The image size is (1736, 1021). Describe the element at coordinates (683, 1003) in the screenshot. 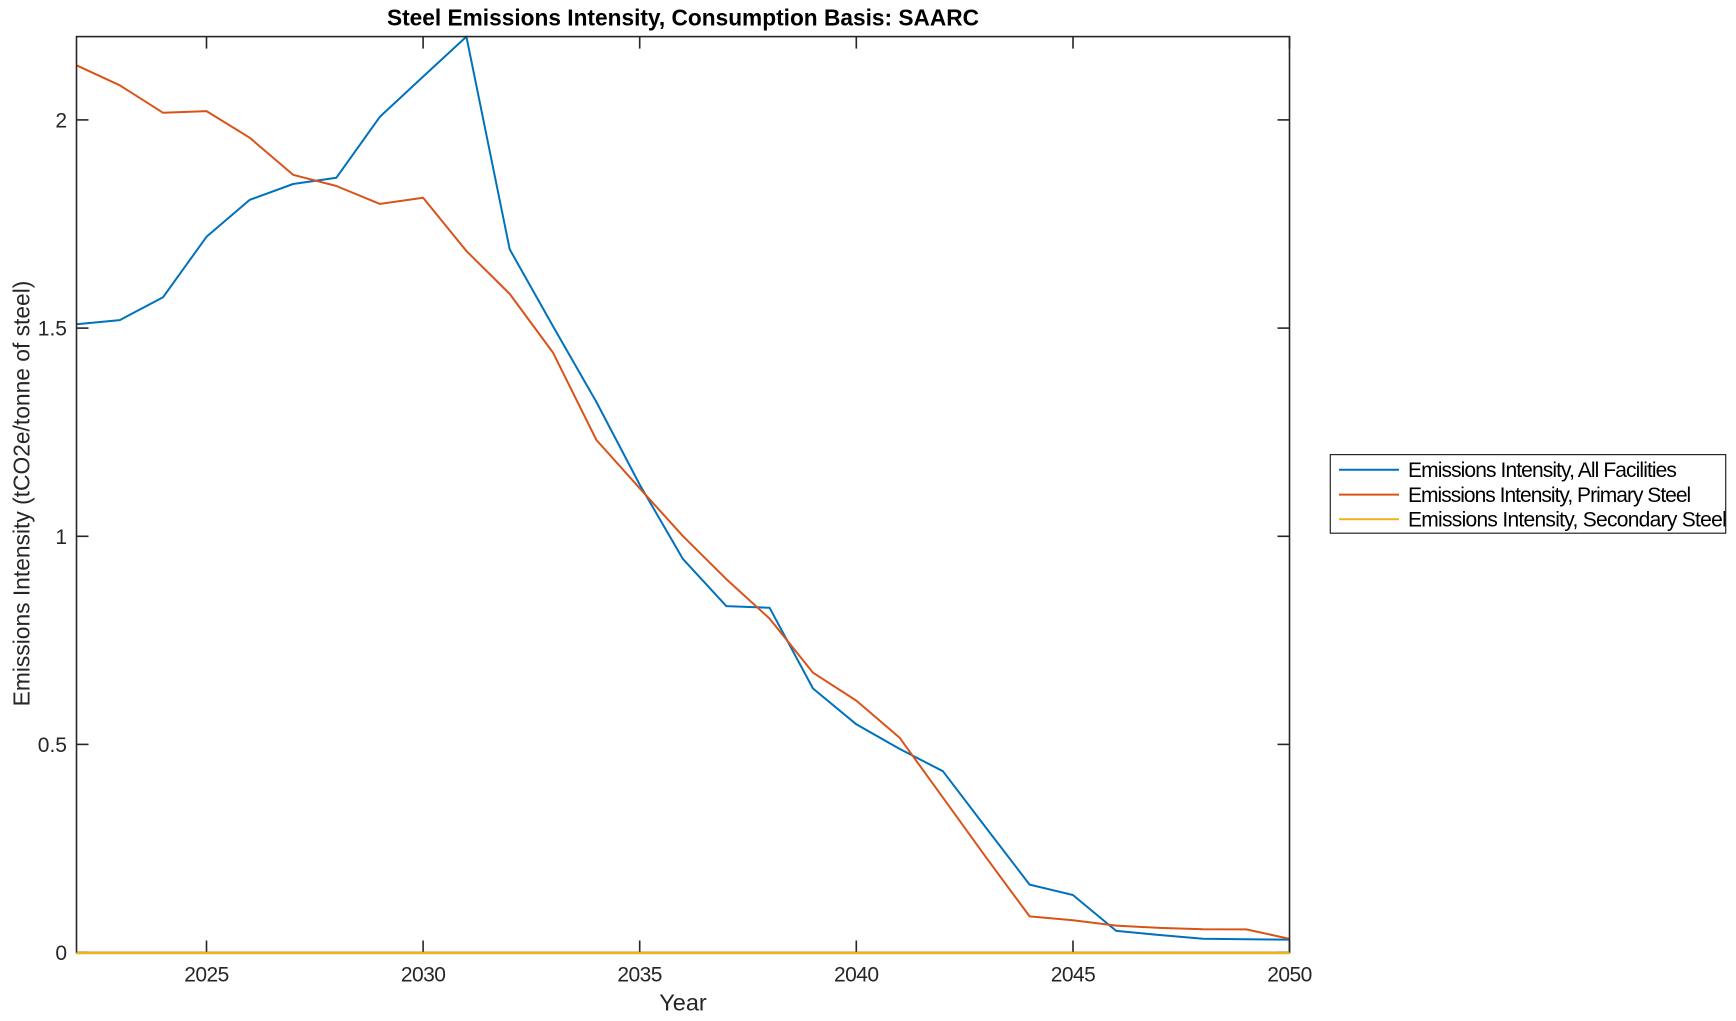

I see `svg-text: Year` at that location.